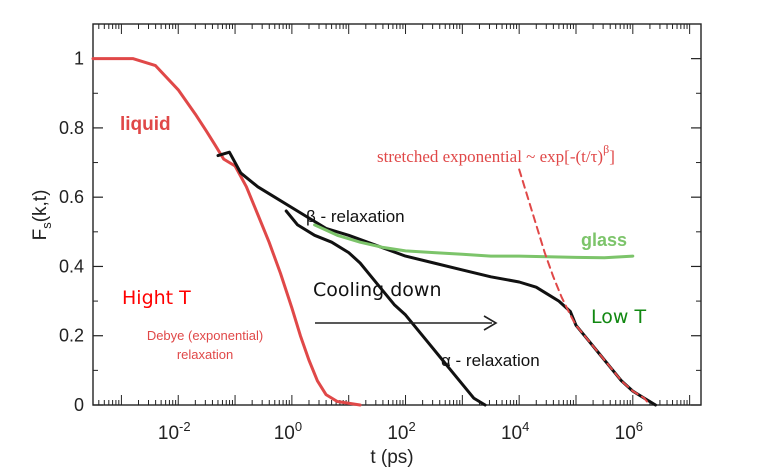 The width and height of the screenshot is (762, 474). Describe the element at coordinates (629, 431) in the screenshot. I see `x-tick-label: 10⁶` at that location.